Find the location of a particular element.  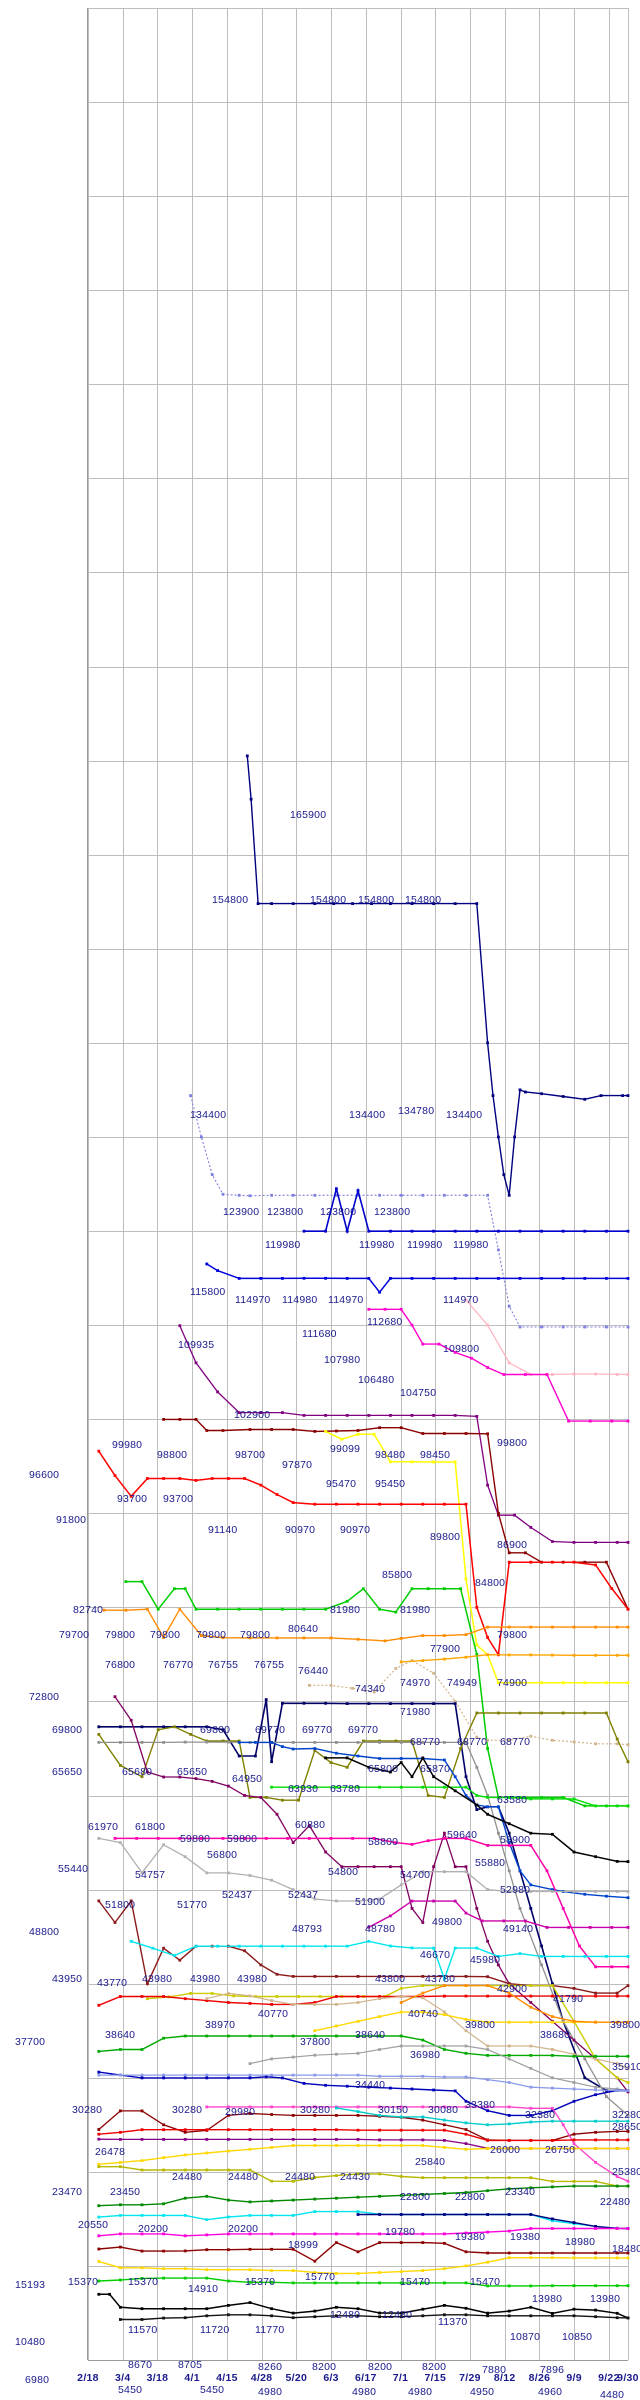

series-red-b is located at coordinates (363, 2000).